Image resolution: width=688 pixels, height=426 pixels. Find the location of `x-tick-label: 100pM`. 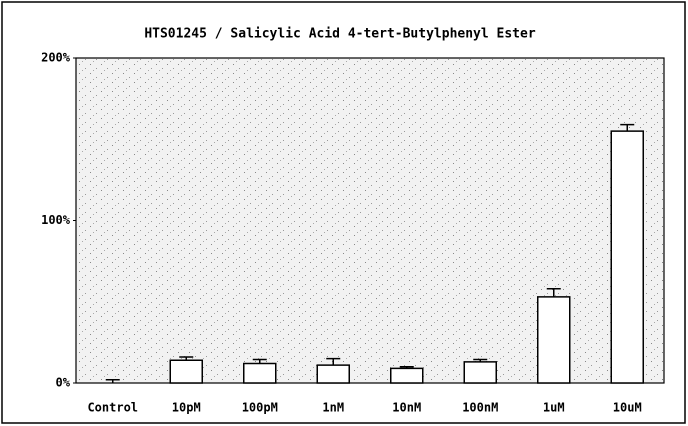

x-tick-label: 100pM is located at coordinates (260, 408).